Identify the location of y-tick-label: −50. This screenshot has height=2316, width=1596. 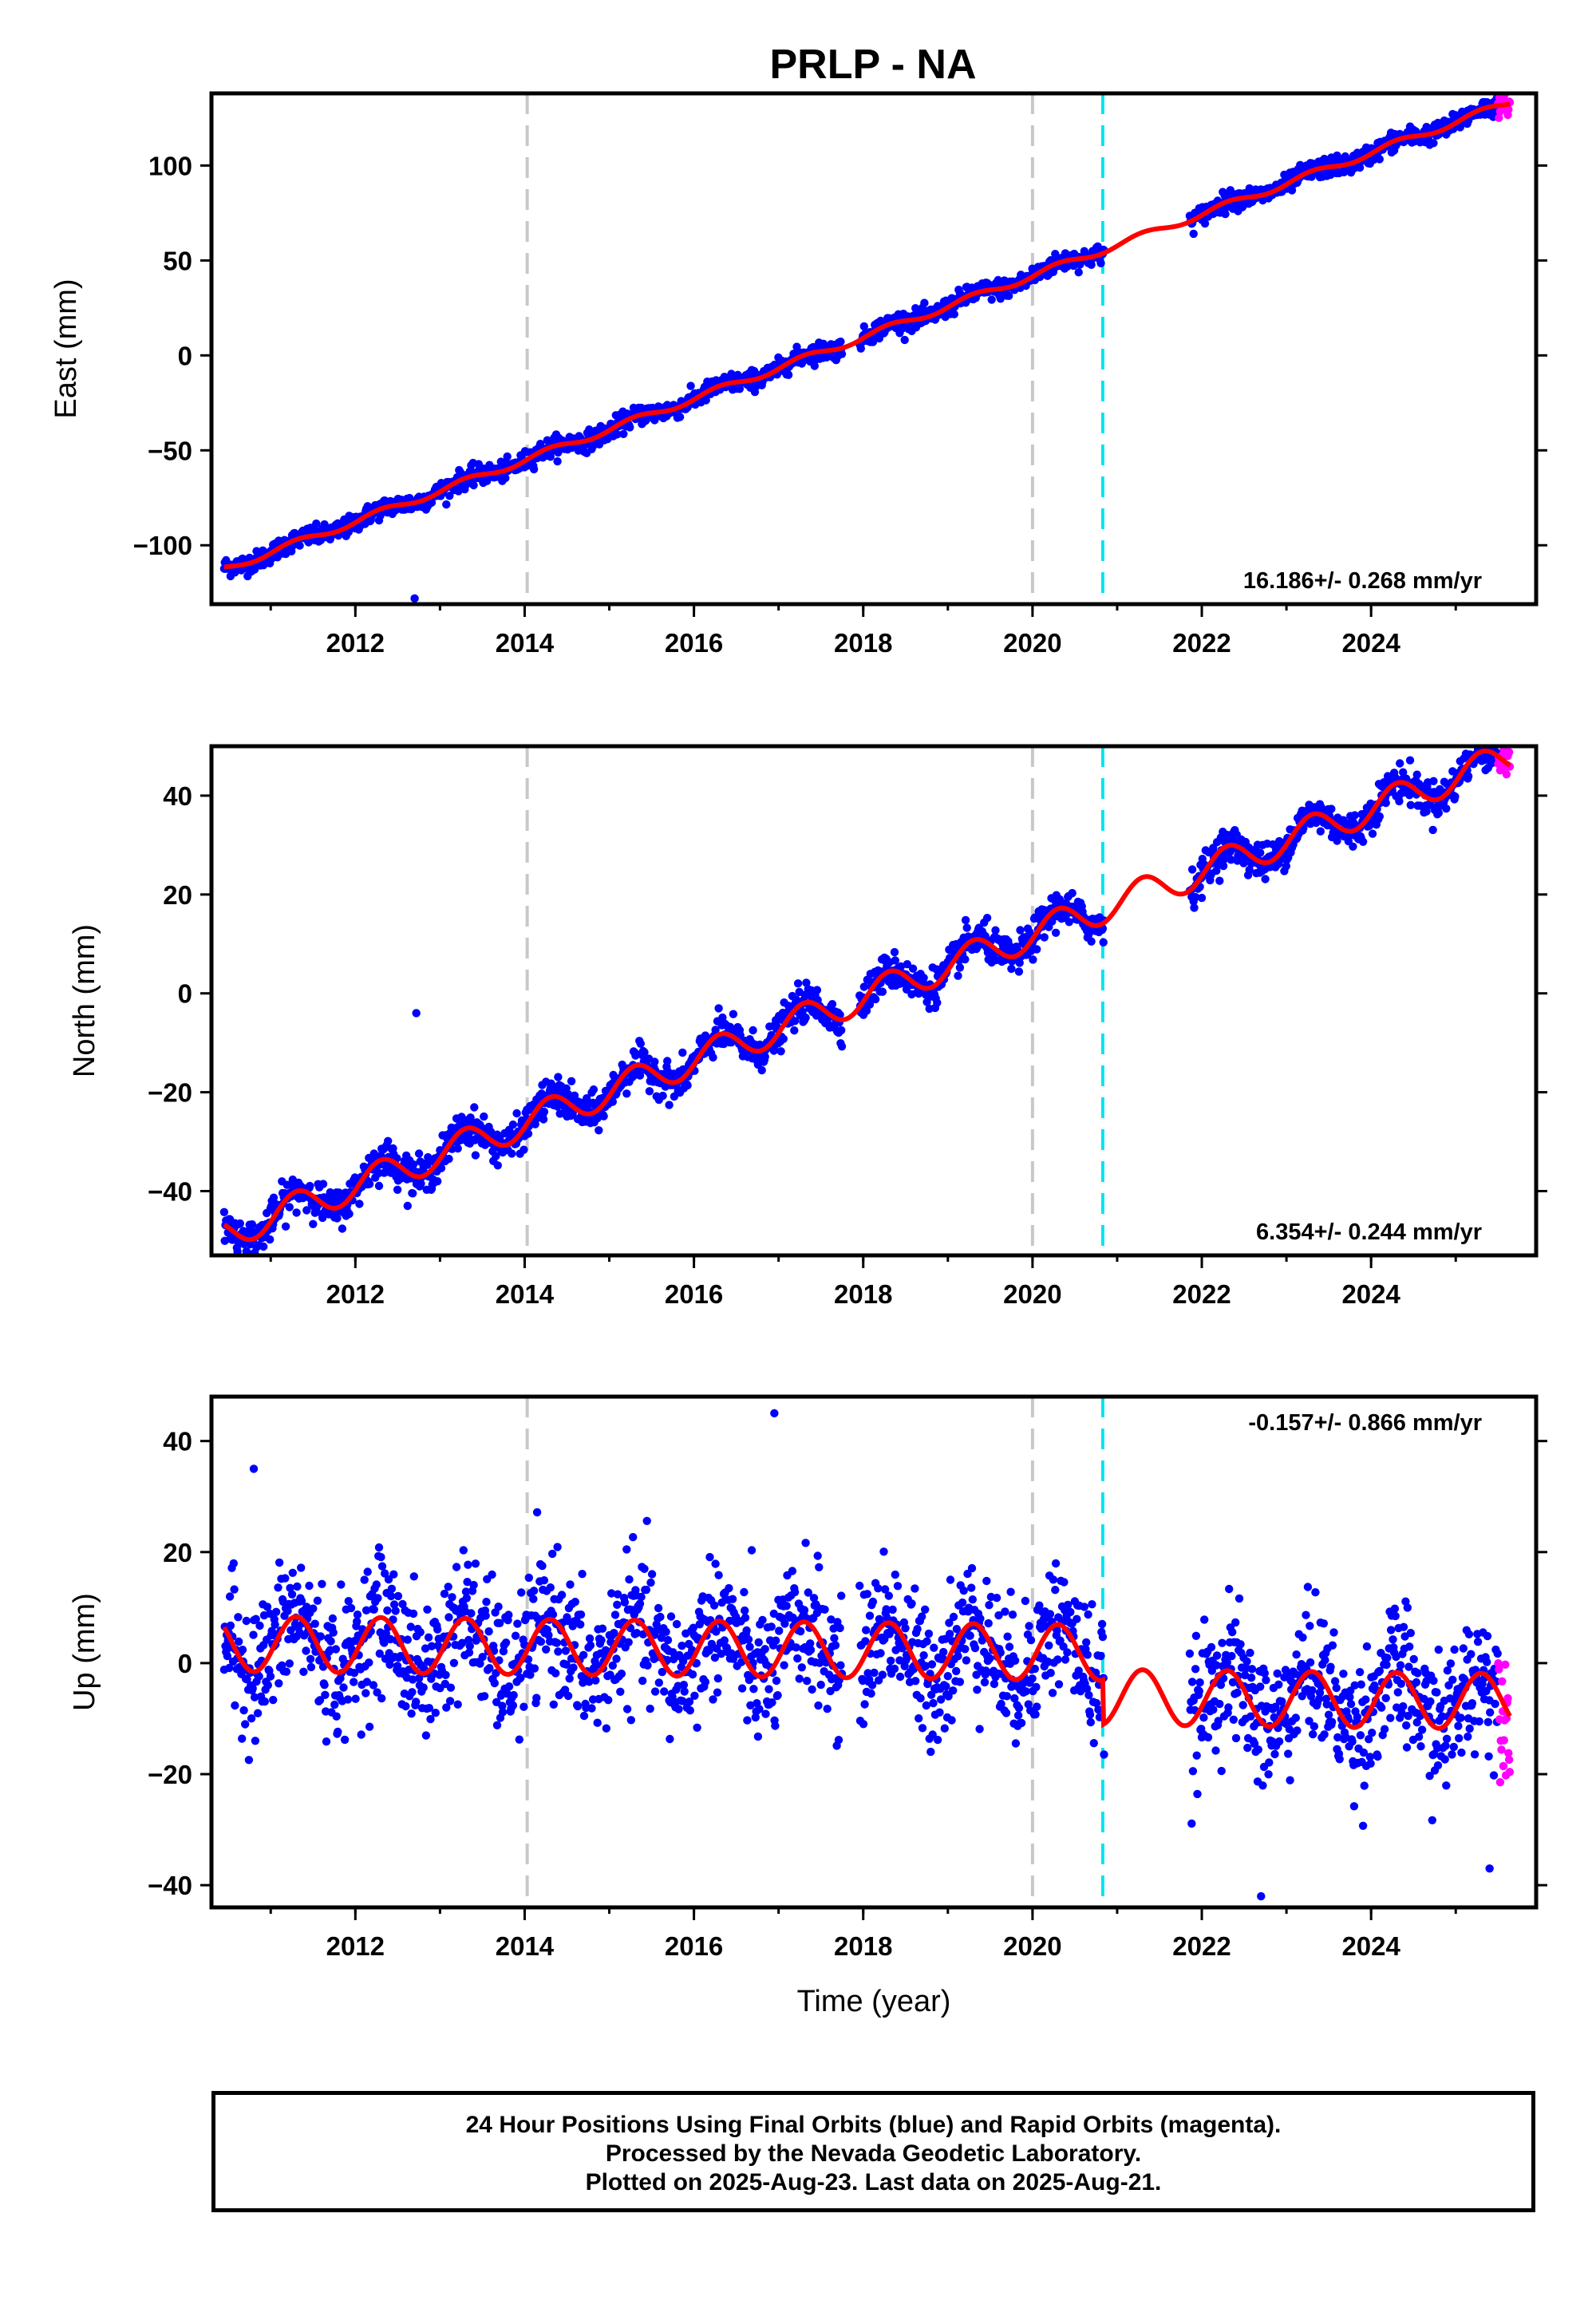
(170, 450).